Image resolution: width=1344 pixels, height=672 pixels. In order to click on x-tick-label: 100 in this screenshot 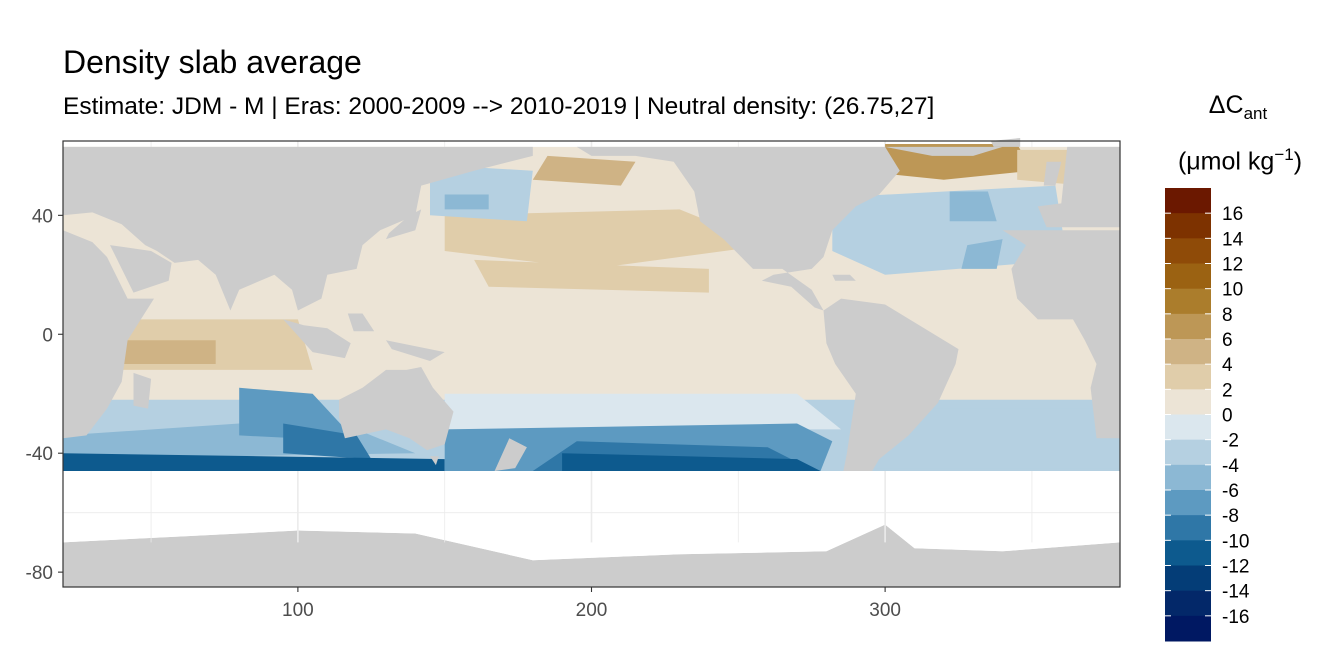, I will do `click(298, 610)`.